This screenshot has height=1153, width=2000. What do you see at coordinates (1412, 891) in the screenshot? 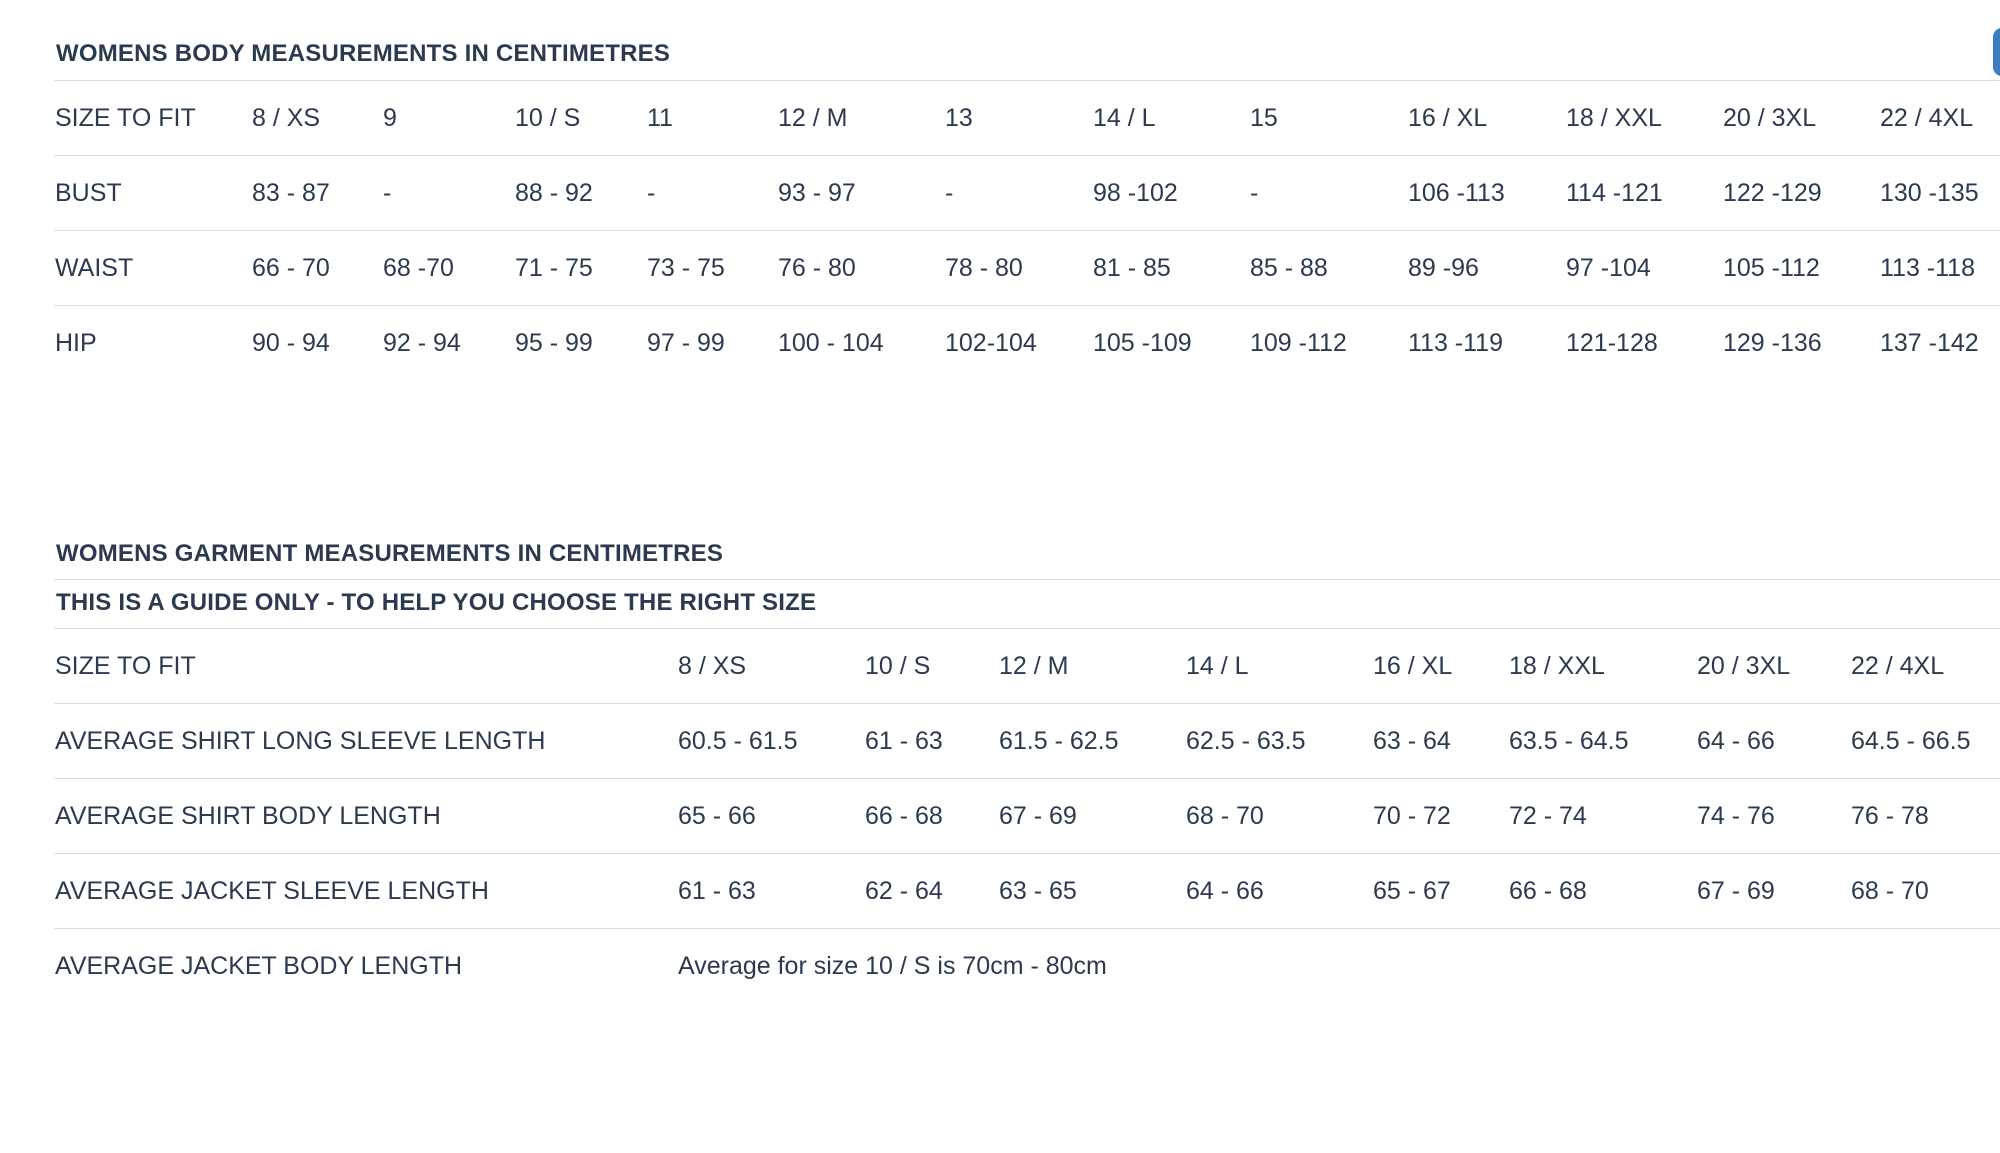
I see `table-cell: 65 - 67` at bounding box center [1412, 891].